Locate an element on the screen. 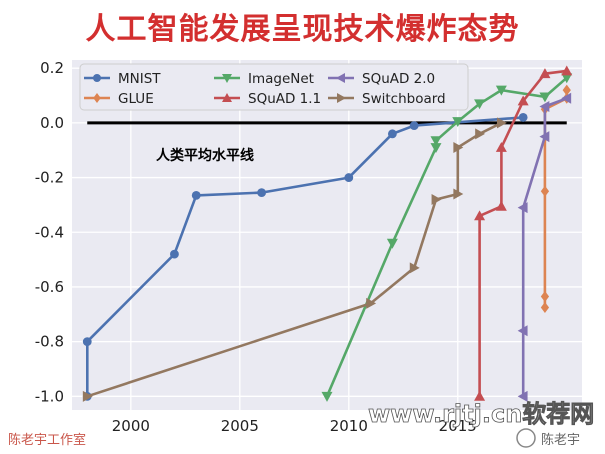 This screenshot has height=454, width=605. legend-item-glue: GLUE is located at coordinates (119, 99).